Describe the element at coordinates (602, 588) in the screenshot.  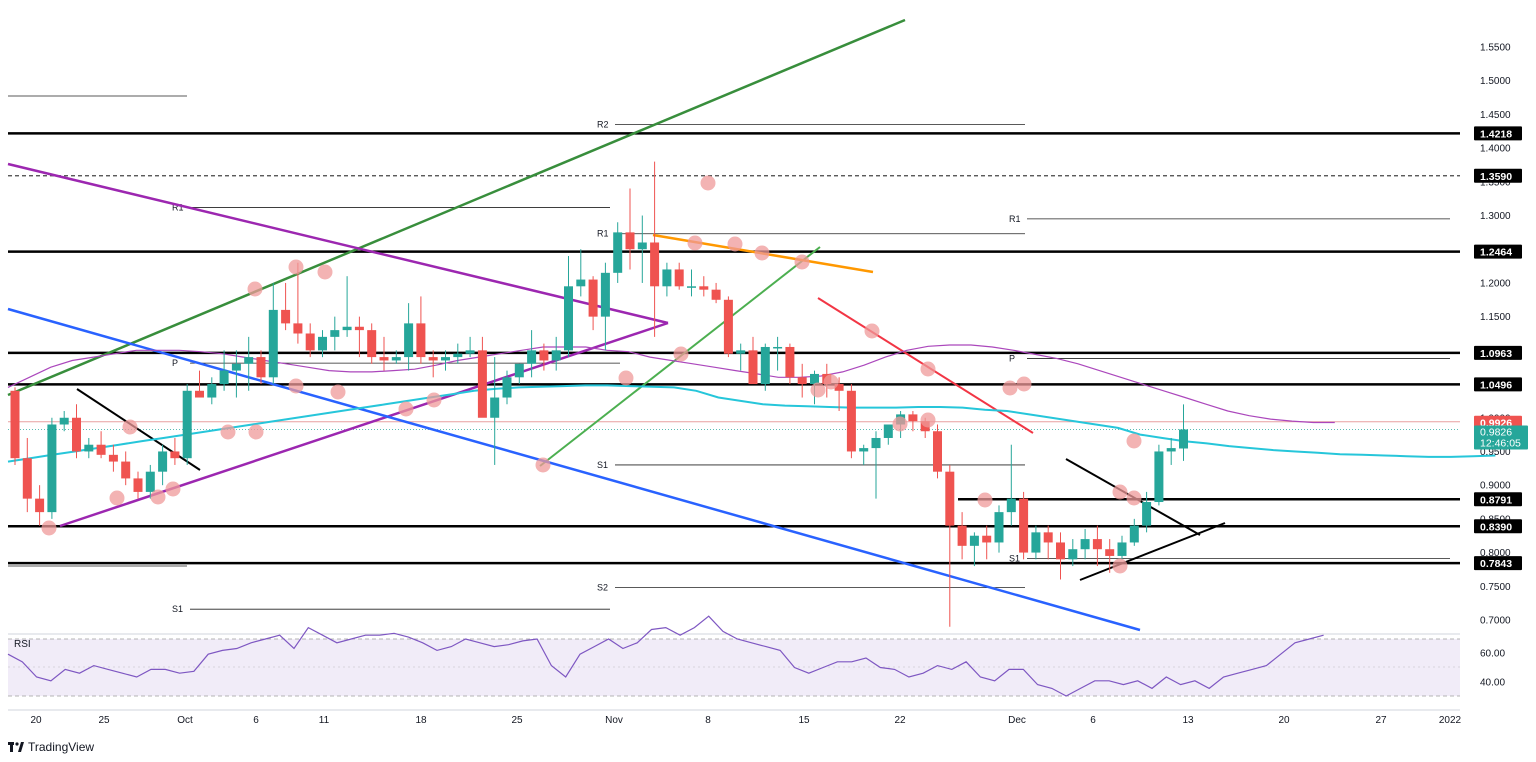
I see `pivot-label: S2` at that location.